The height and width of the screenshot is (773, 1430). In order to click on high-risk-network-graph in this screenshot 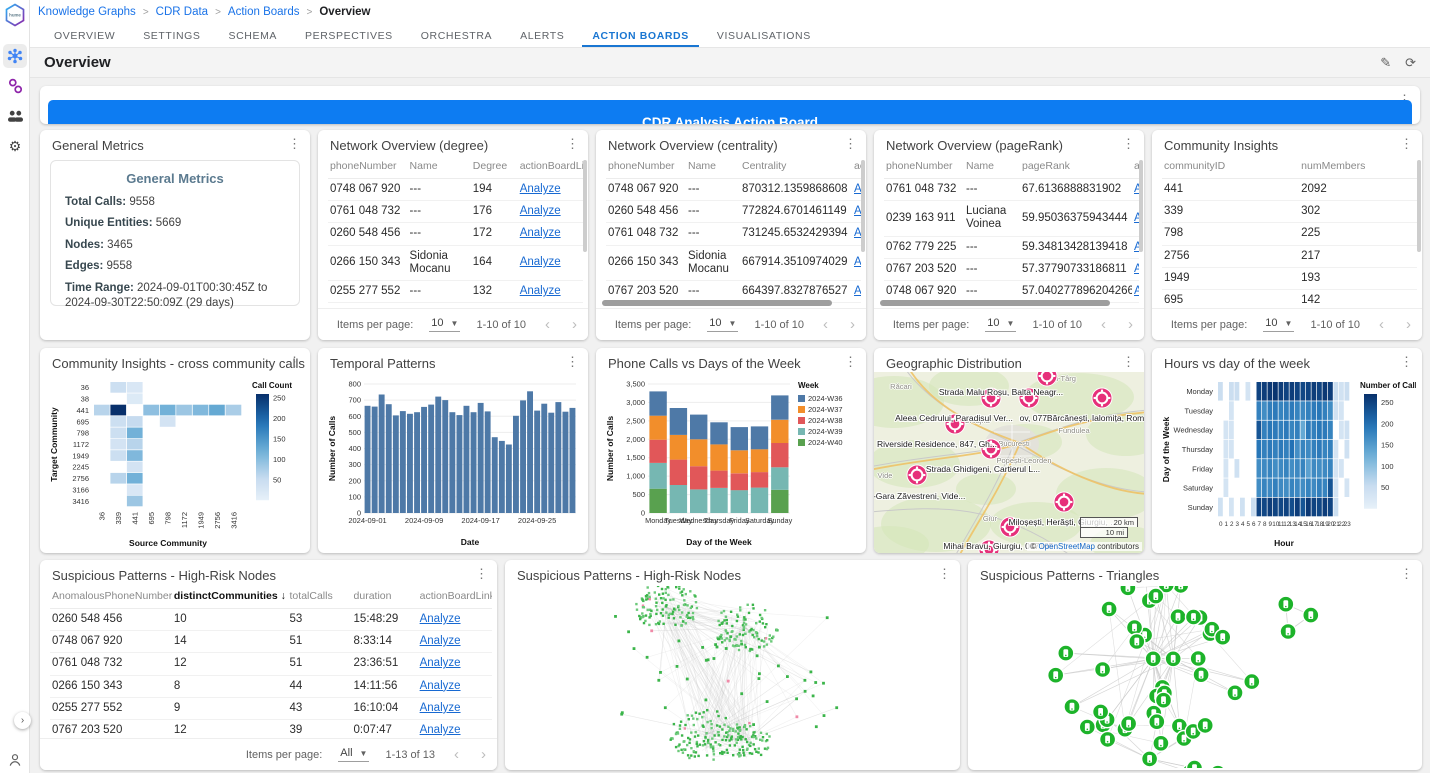, I will do `click(732, 675)`.